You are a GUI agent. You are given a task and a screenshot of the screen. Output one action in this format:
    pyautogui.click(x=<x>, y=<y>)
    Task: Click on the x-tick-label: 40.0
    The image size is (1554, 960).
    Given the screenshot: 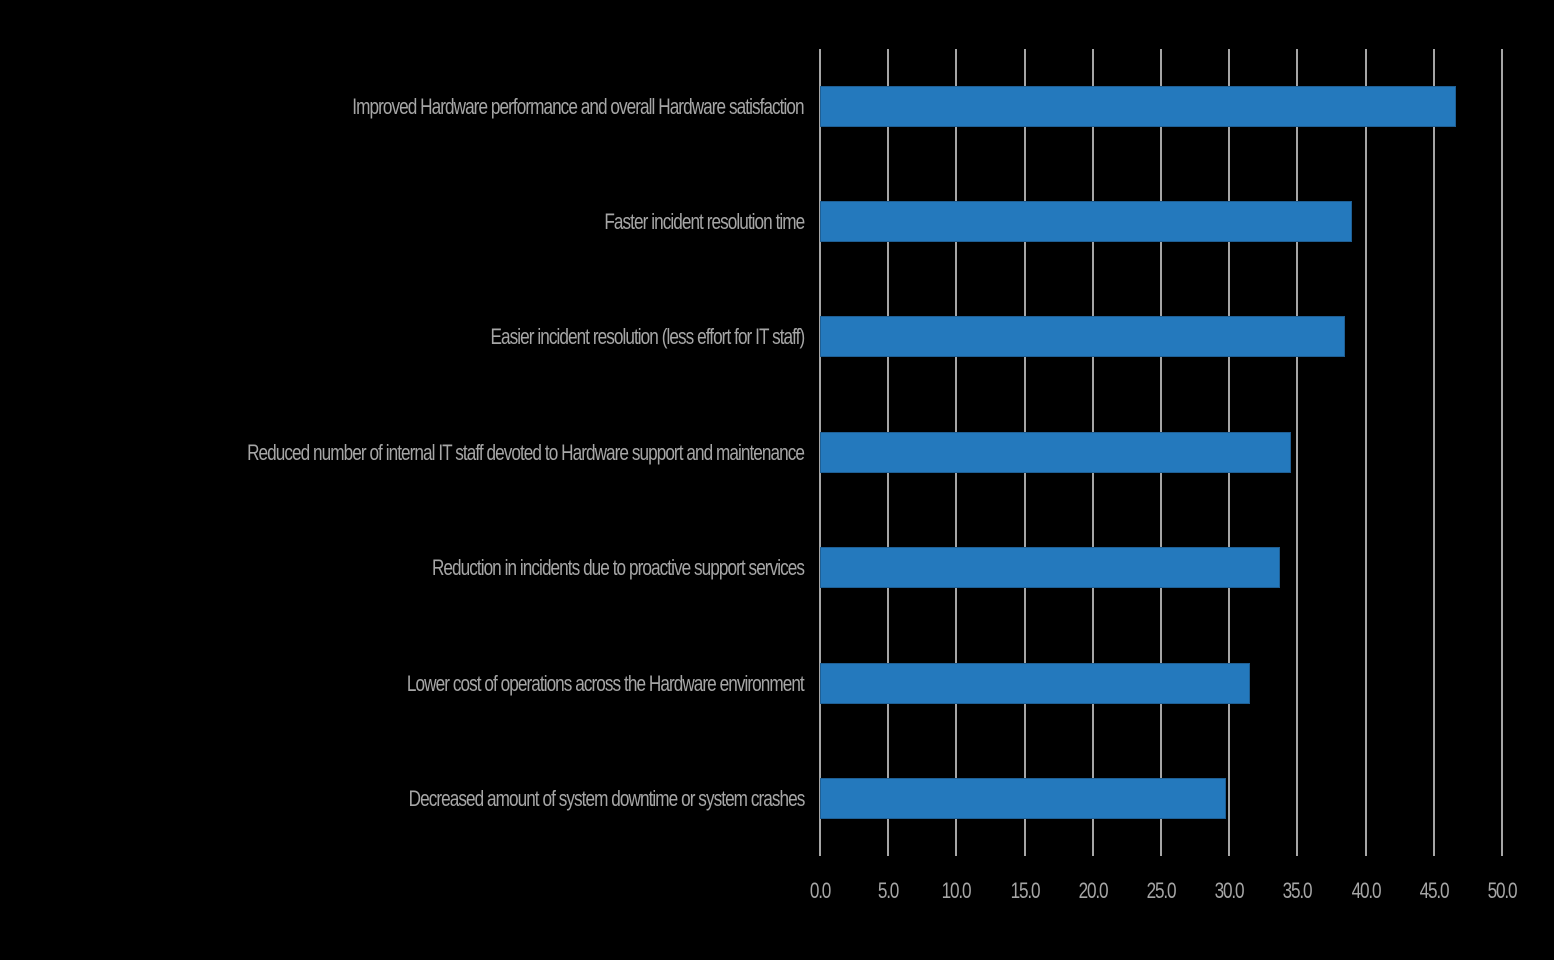 What is the action you would take?
    pyautogui.click(x=1366, y=890)
    